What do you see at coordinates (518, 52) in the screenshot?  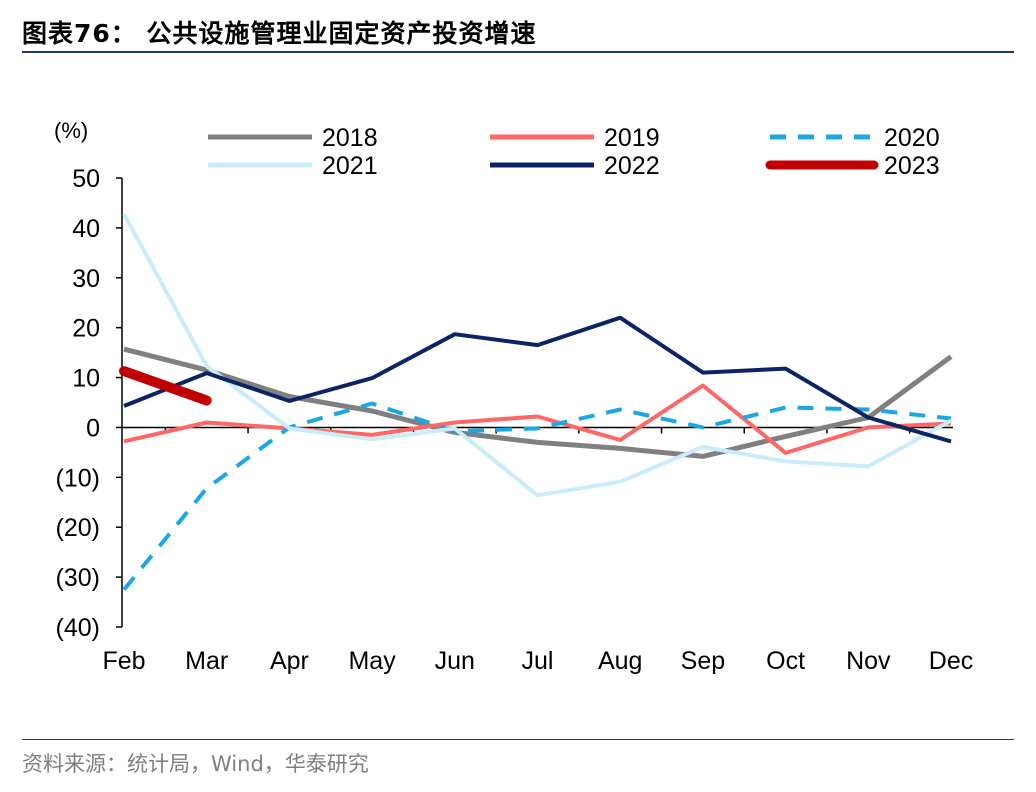 I see `title-rule` at bounding box center [518, 52].